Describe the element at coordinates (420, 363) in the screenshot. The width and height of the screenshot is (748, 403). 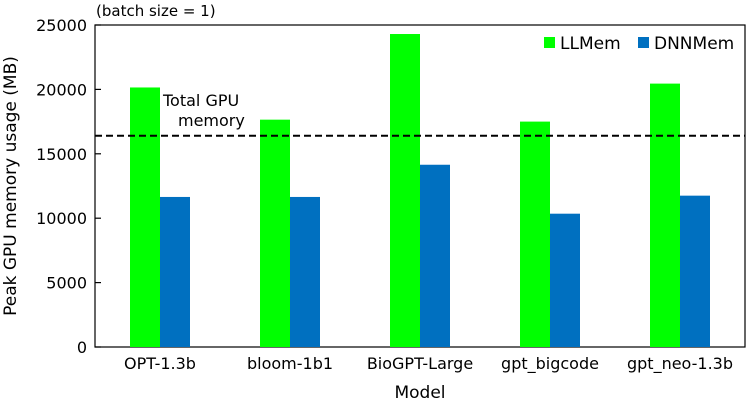
I see `x-tick-label: BioGPT-Large` at that location.